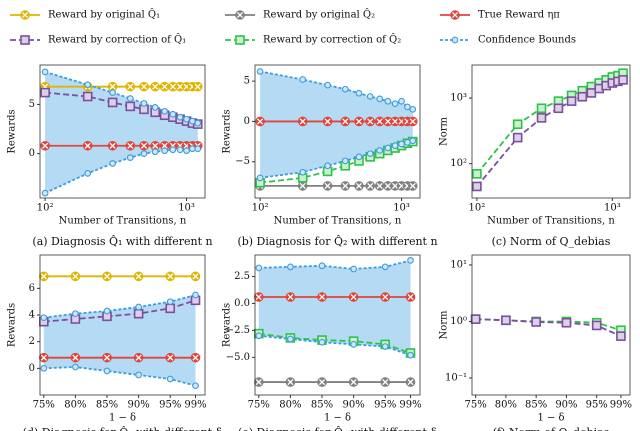 The height and width of the screenshot is (431, 640). Describe the element at coordinates (337, 241) in the screenshot. I see `caption: (b) Diagnosis for Q̂₂ with different n` at that location.